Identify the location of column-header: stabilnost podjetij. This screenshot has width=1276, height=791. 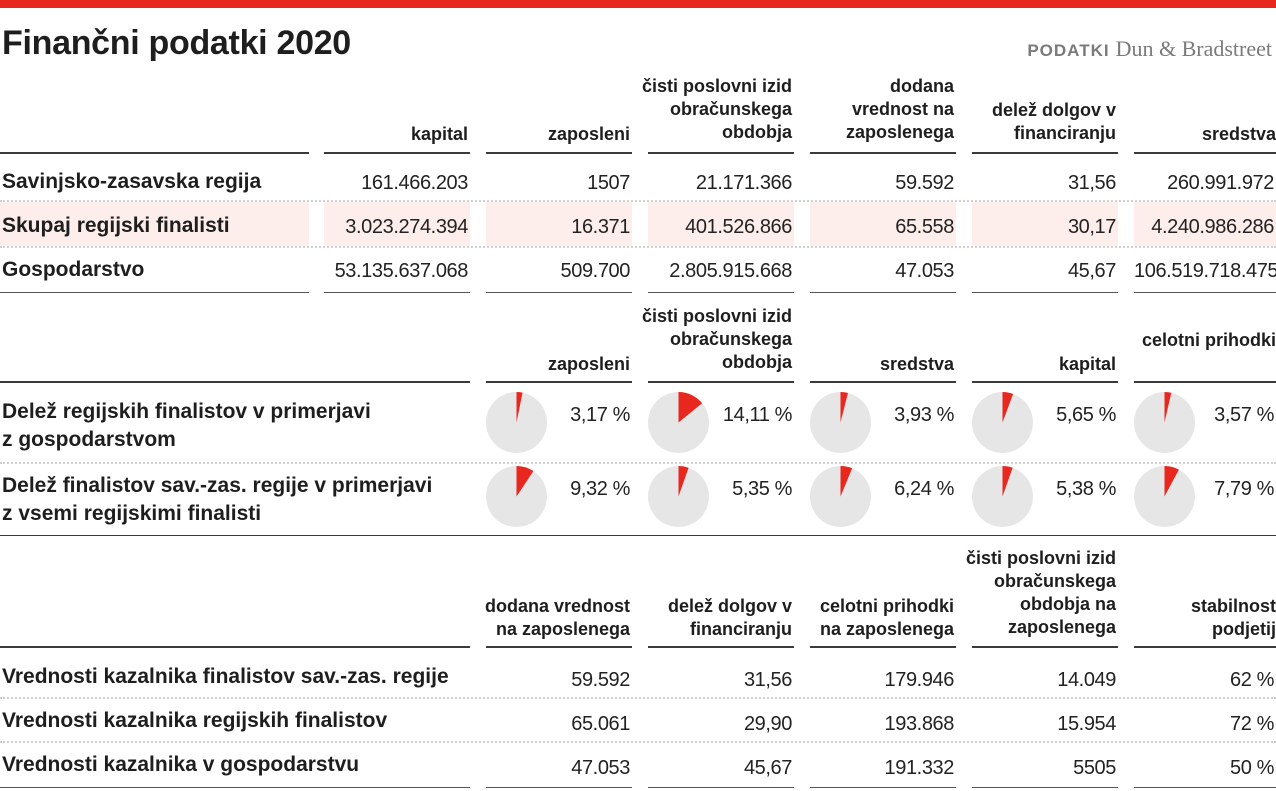
(1233, 617).